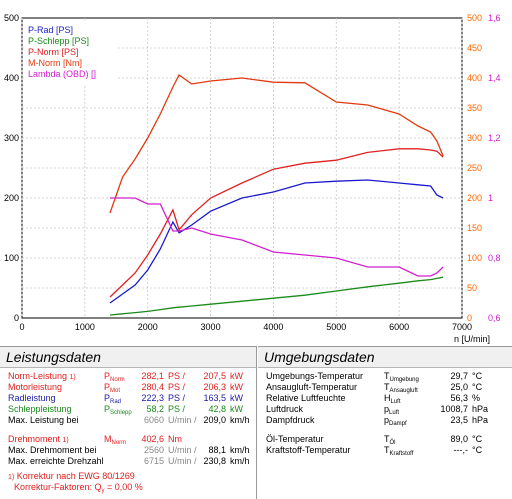  What do you see at coordinates (75, 476) in the screenshot?
I see `footnote-1-text: Korrektur nach EWG 80/1269` at bounding box center [75, 476].